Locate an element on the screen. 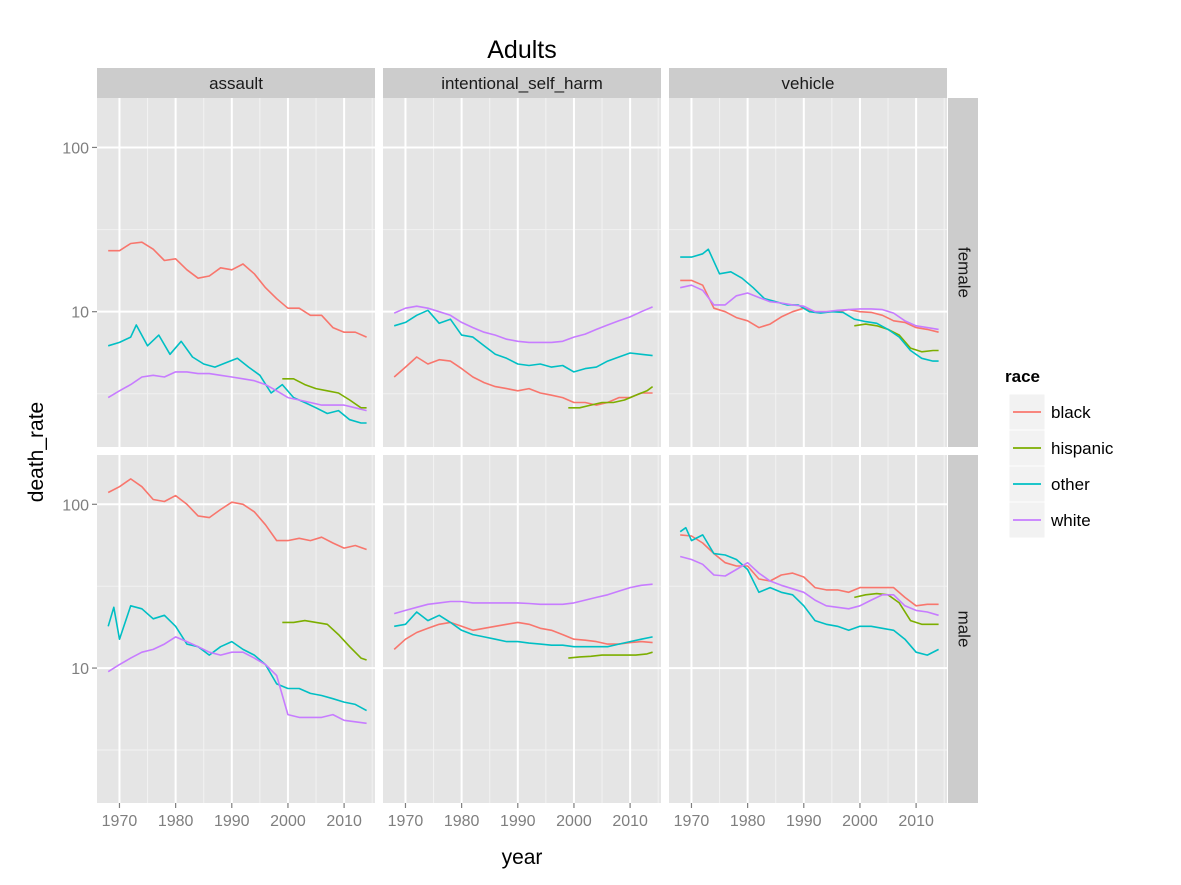 This screenshot has height=885, width=1181. legend-item-white: white is located at coordinates (1049, 520).